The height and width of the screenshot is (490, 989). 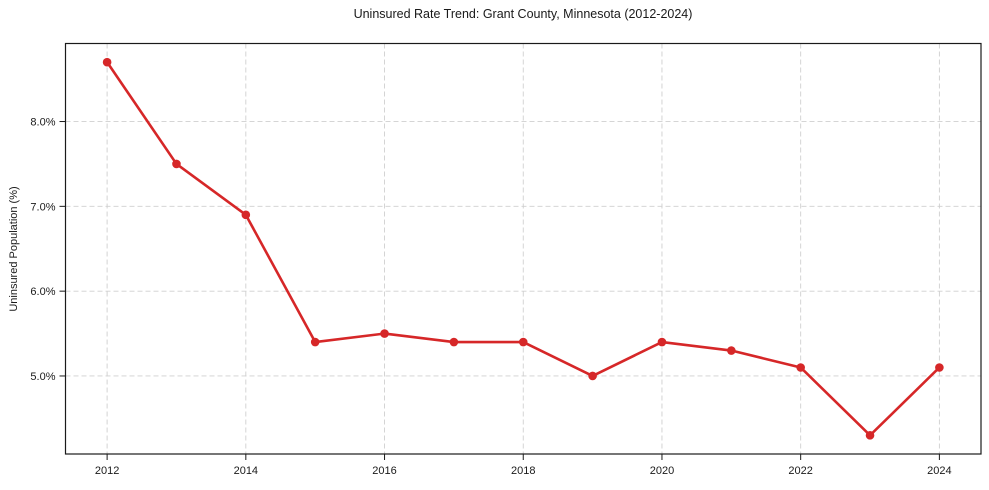 I want to click on x-tick-label: 2022, so click(x=800, y=471).